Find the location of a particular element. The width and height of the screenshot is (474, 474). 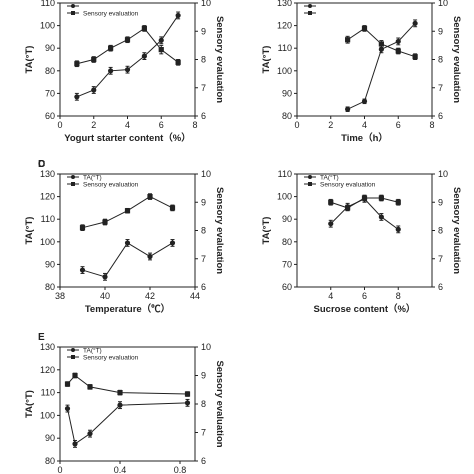

y-tick-label: 70 is located at coordinates (50, 93).